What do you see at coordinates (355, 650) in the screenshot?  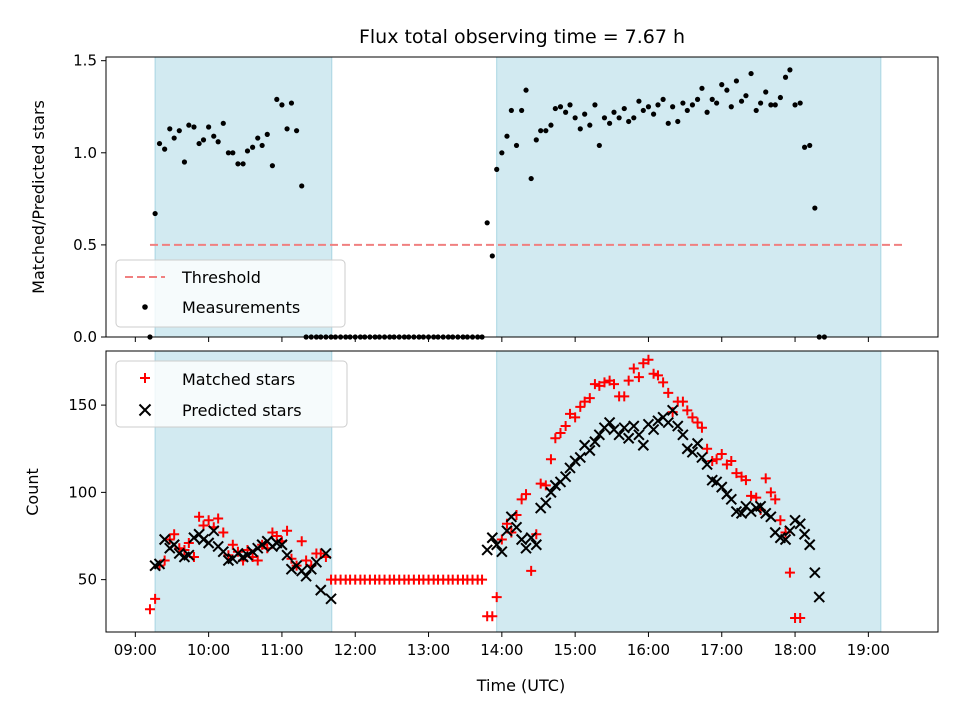 I see `x-tick-label: 12:00` at bounding box center [355, 650].